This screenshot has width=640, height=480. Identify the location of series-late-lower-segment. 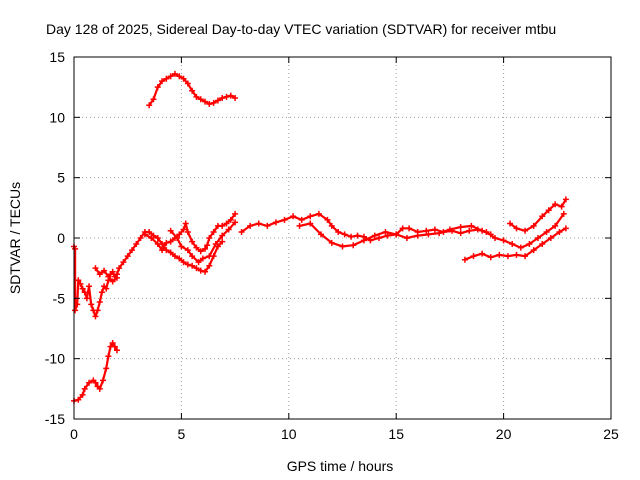
(515, 244).